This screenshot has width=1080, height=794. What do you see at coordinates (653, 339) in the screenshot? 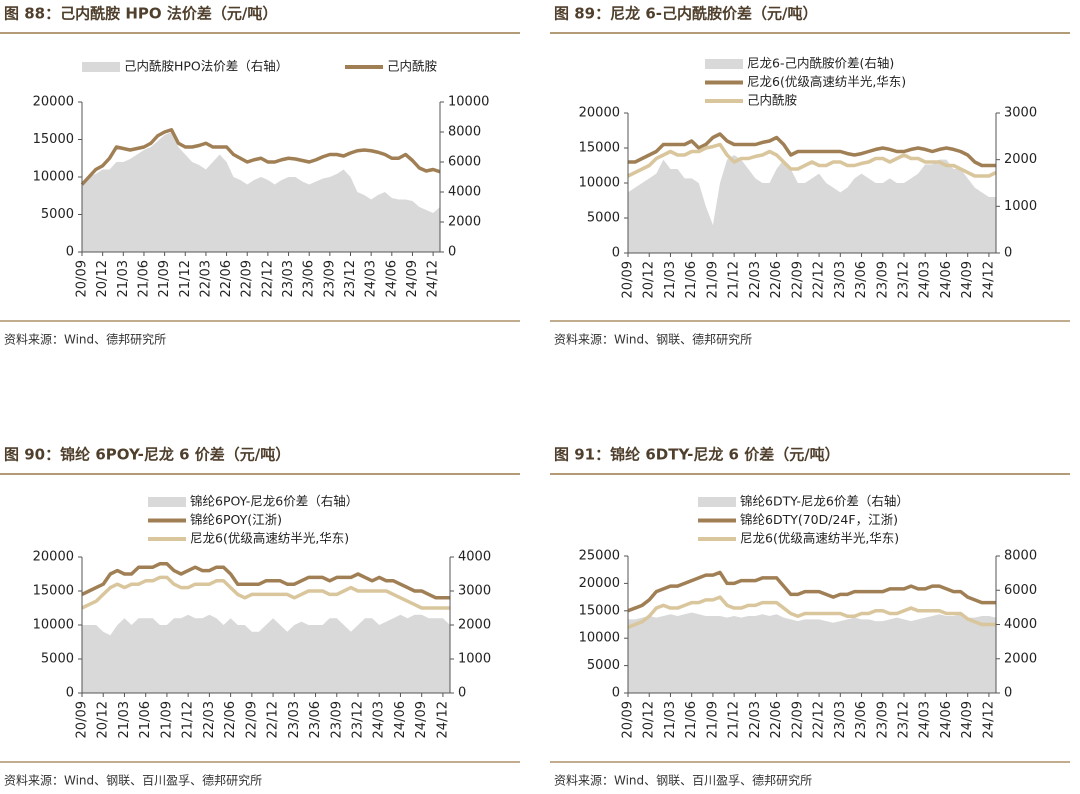
I see `source-note: 资料来源：Wind、钢联、德邦研究所` at bounding box center [653, 339].